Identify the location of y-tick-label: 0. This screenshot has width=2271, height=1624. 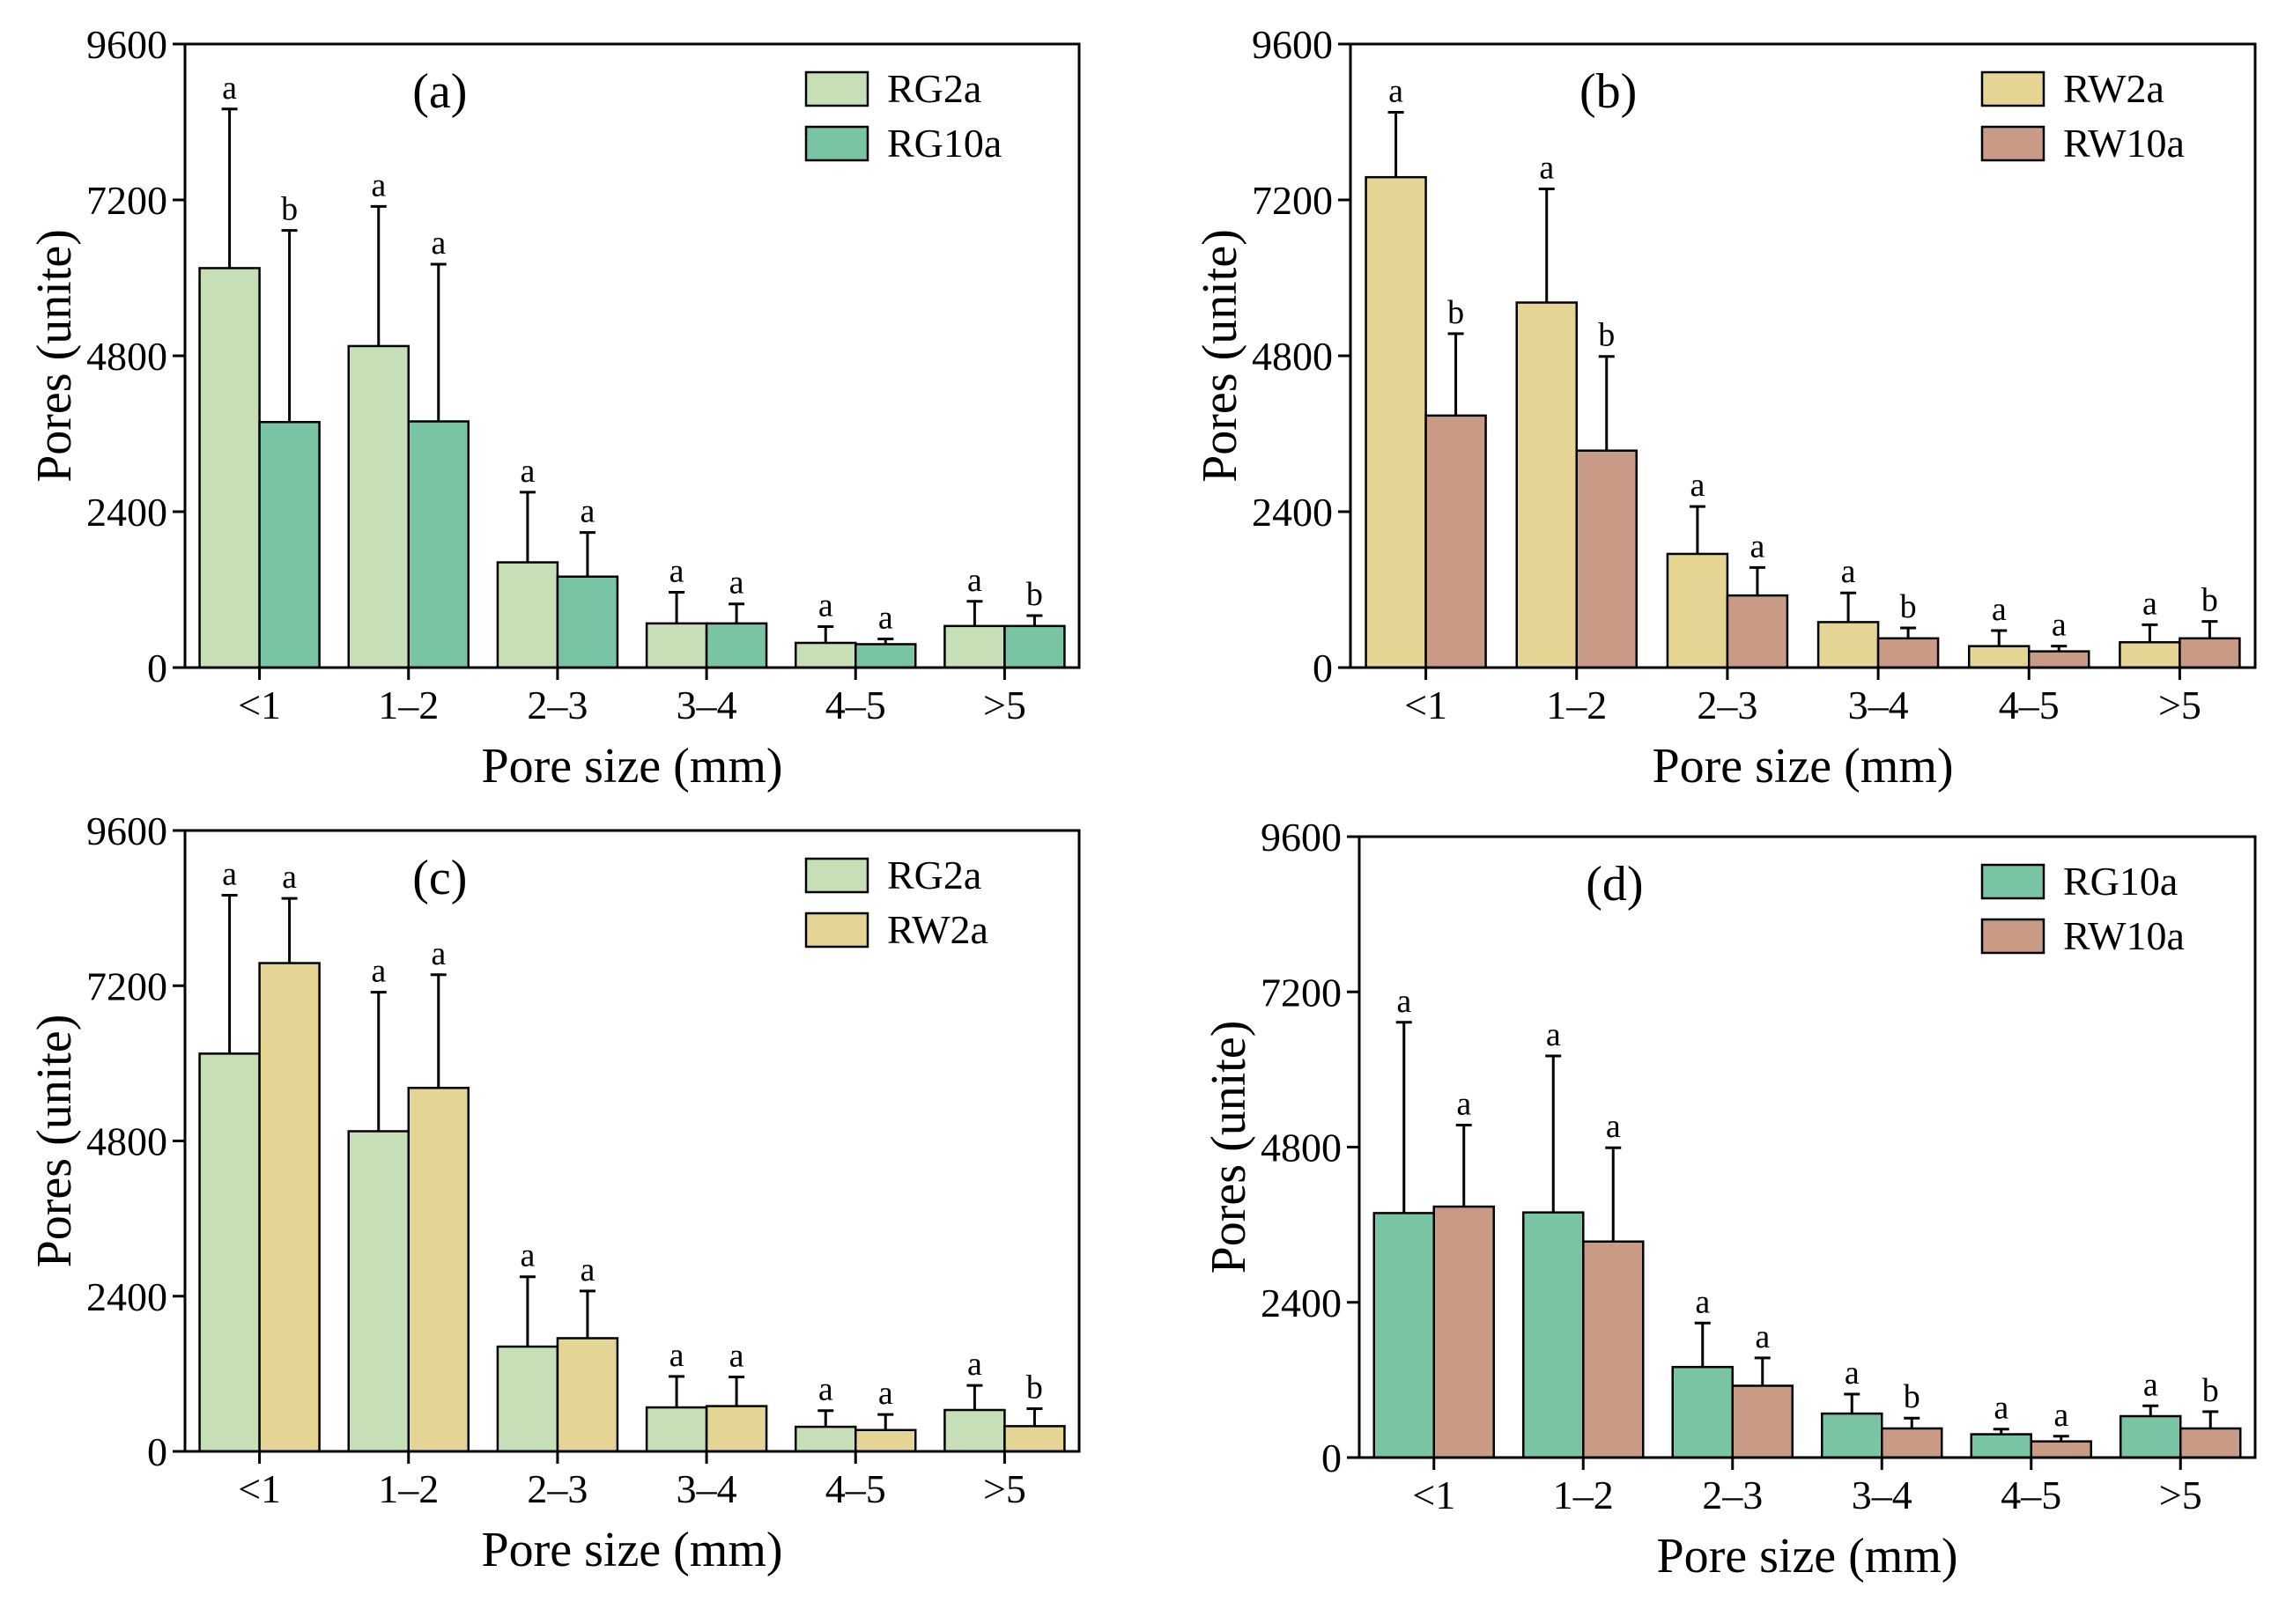
(157, 1451).